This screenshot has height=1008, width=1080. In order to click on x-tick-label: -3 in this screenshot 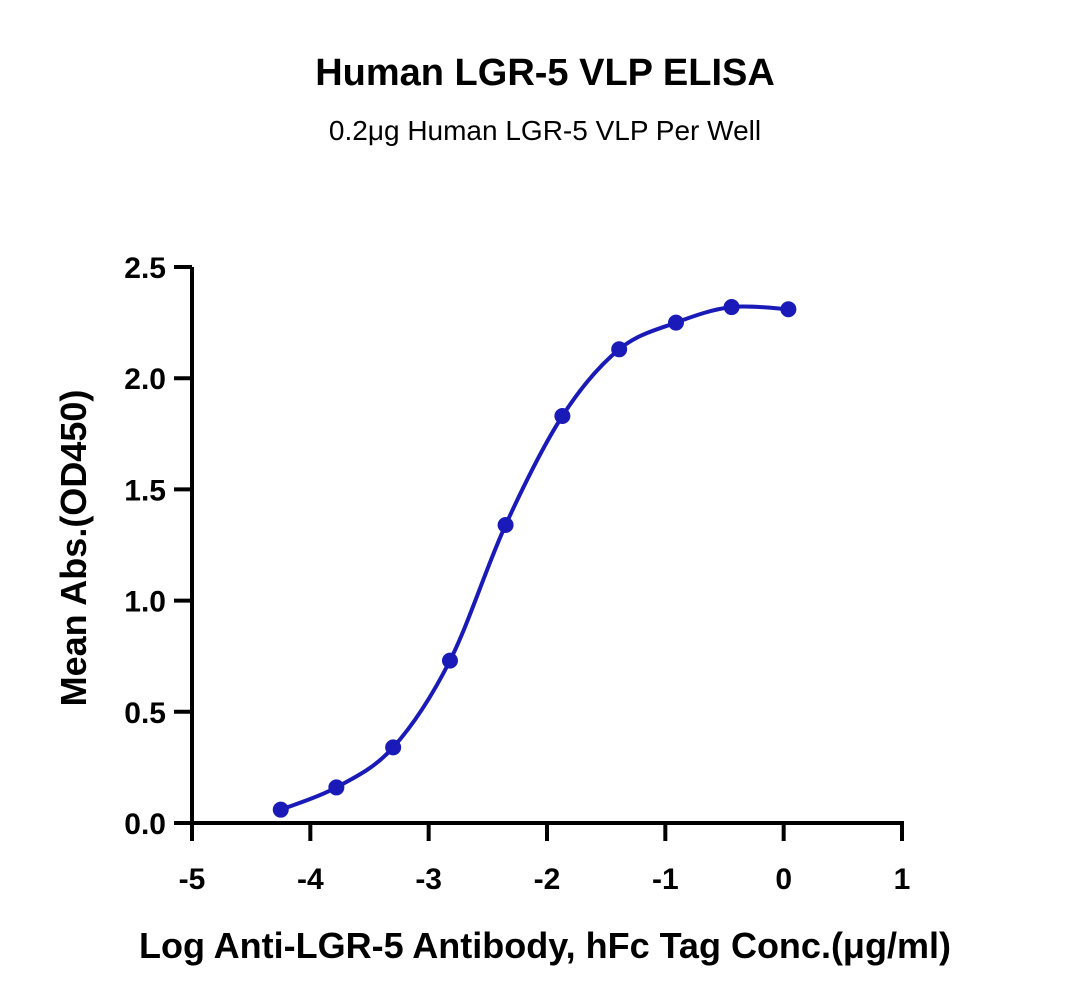, I will do `click(428, 879)`.